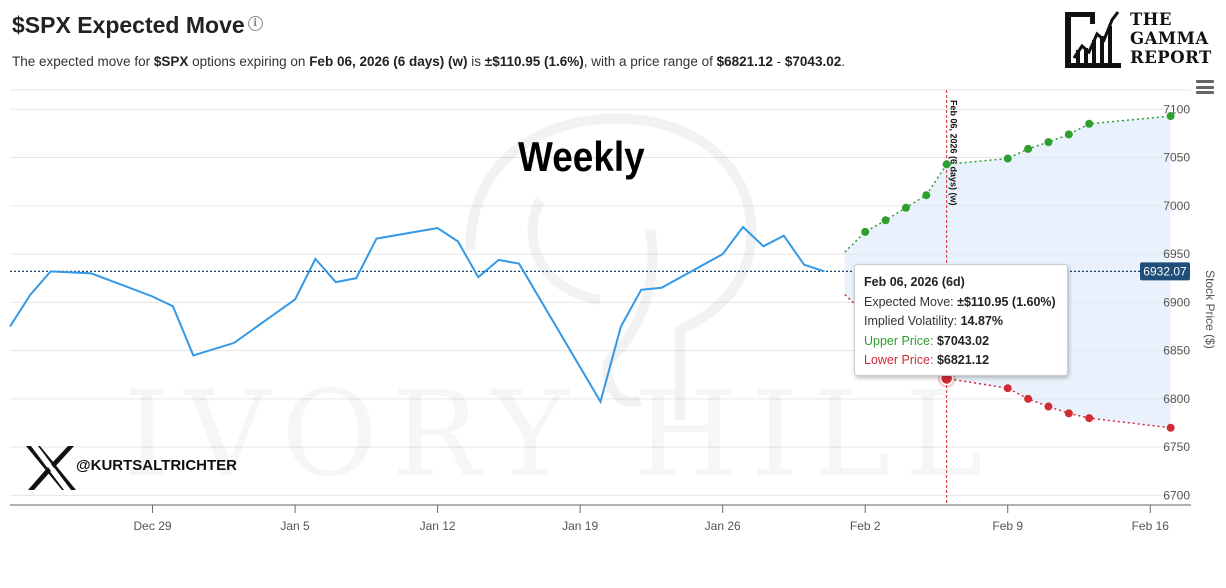  What do you see at coordinates (1210, 309) in the screenshot?
I see `y-axis-title: Stock Price ($)` at bounding box center [1210, 309].